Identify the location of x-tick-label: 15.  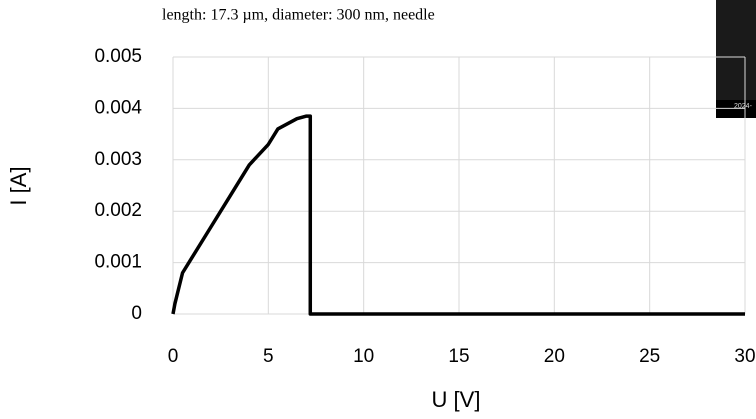
(458, 356).